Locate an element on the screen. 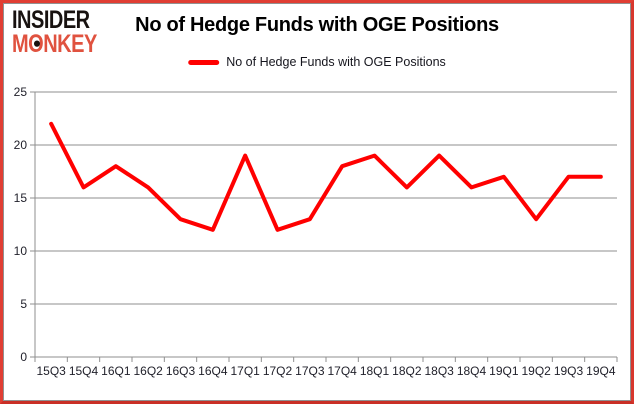  x-axis-label: 15Q3 is located at coordinates (51, 371).